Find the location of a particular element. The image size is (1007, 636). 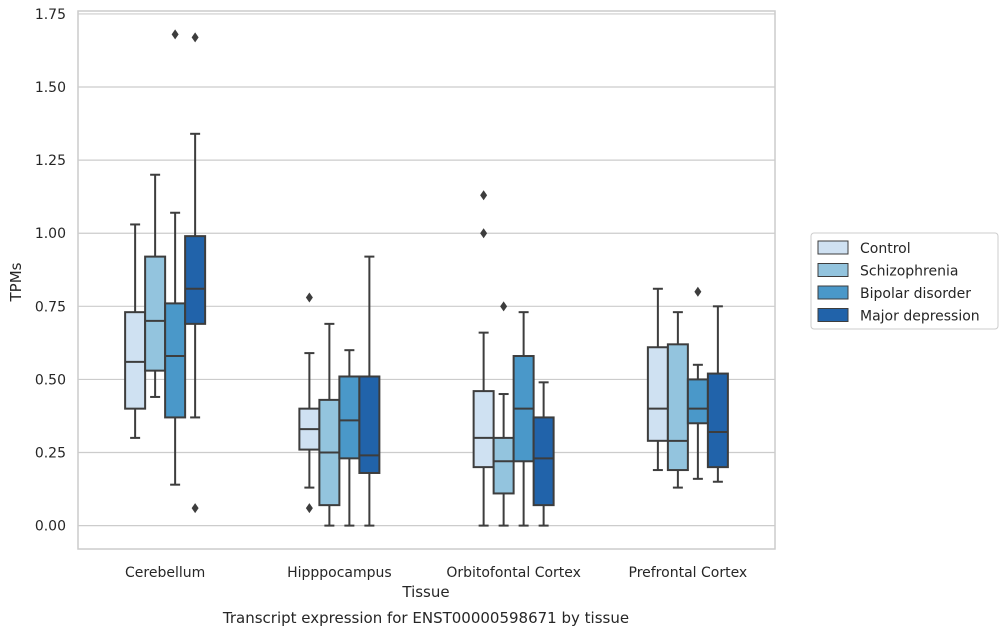

y-tick-labels: 0.00 0.25 0.50 0.75 1.00 1.25 1.50 1.75 is located at coordinates (50, 271).